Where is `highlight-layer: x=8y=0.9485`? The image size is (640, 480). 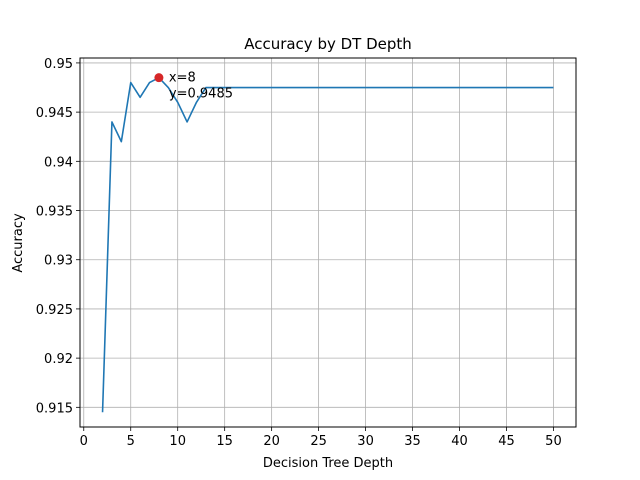
highlight-layer: x=8y=0.9485 is located at coordinates (193, 86).